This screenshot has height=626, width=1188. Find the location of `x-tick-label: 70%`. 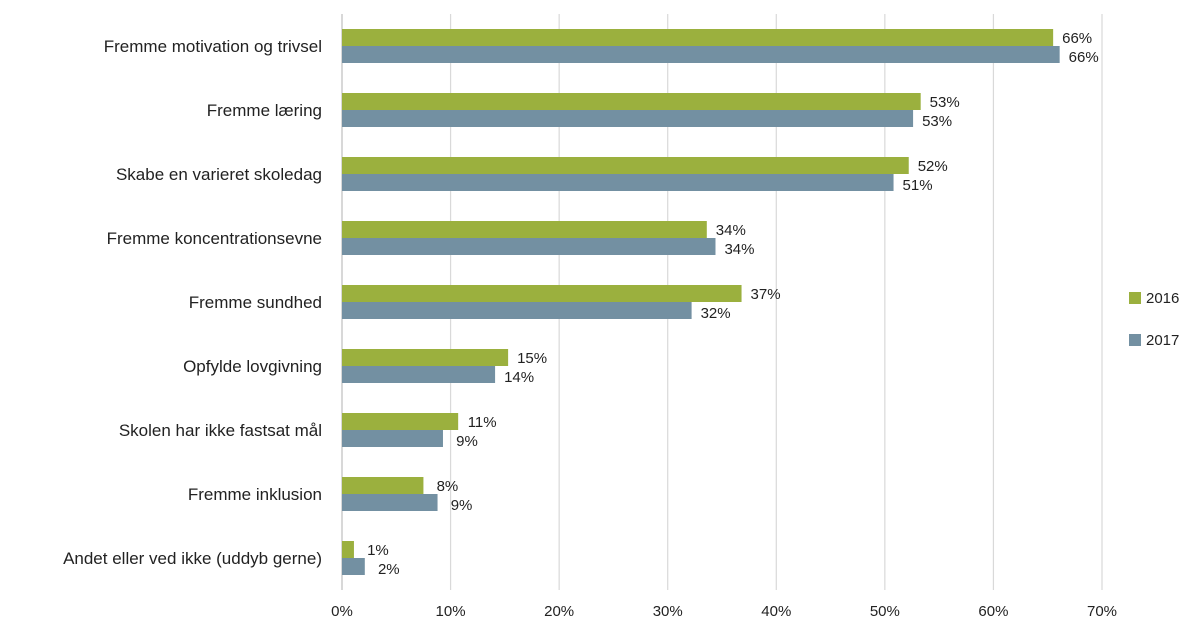

x-tick-label: 70% is located at coordinates (1102, 611).